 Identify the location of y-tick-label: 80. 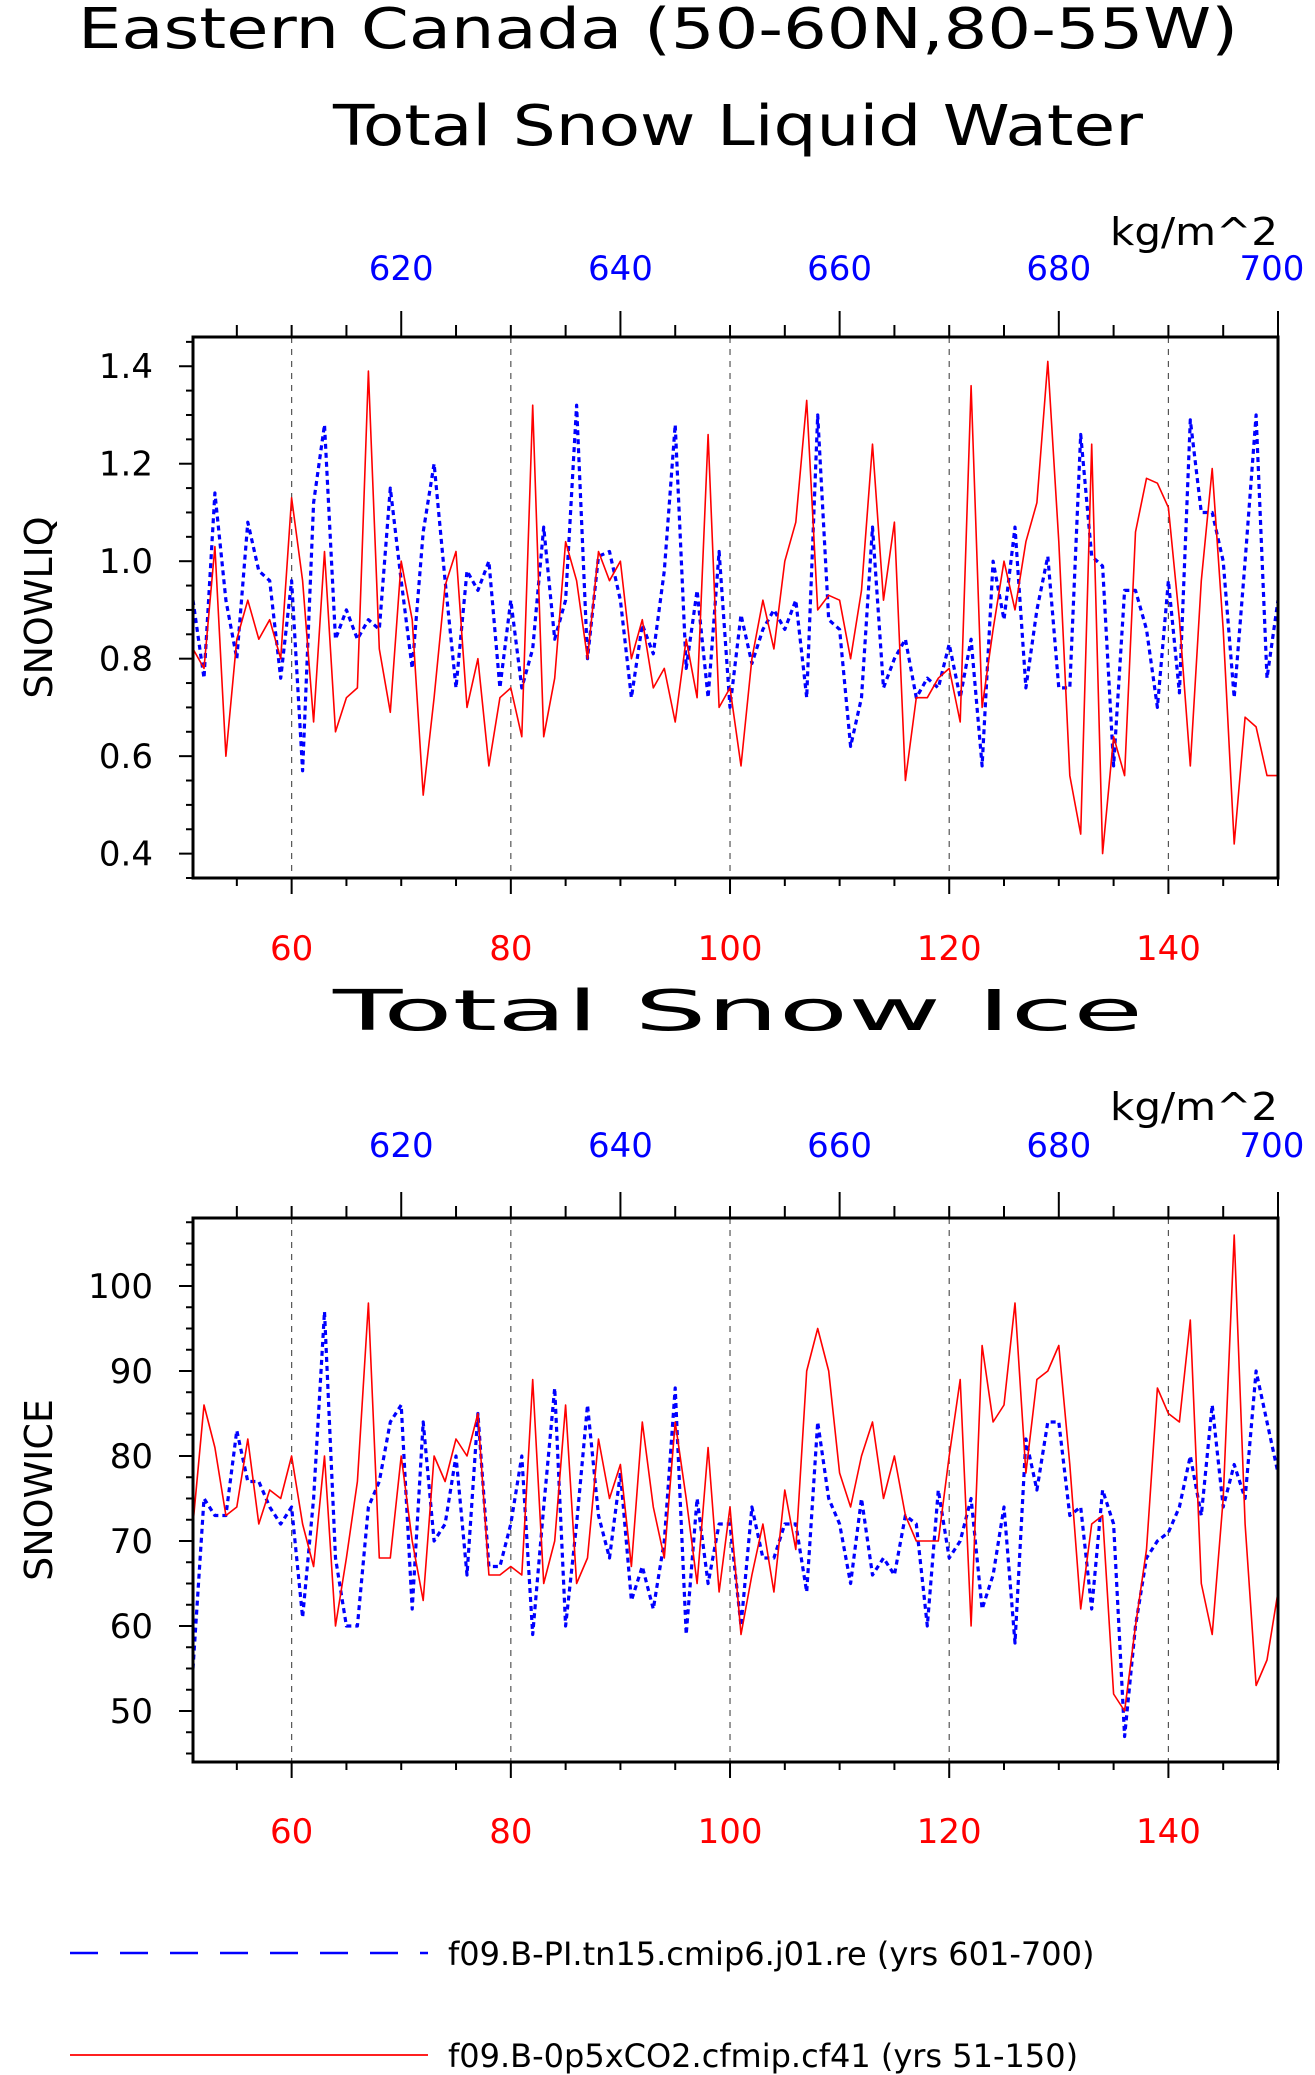
(131, 1457).